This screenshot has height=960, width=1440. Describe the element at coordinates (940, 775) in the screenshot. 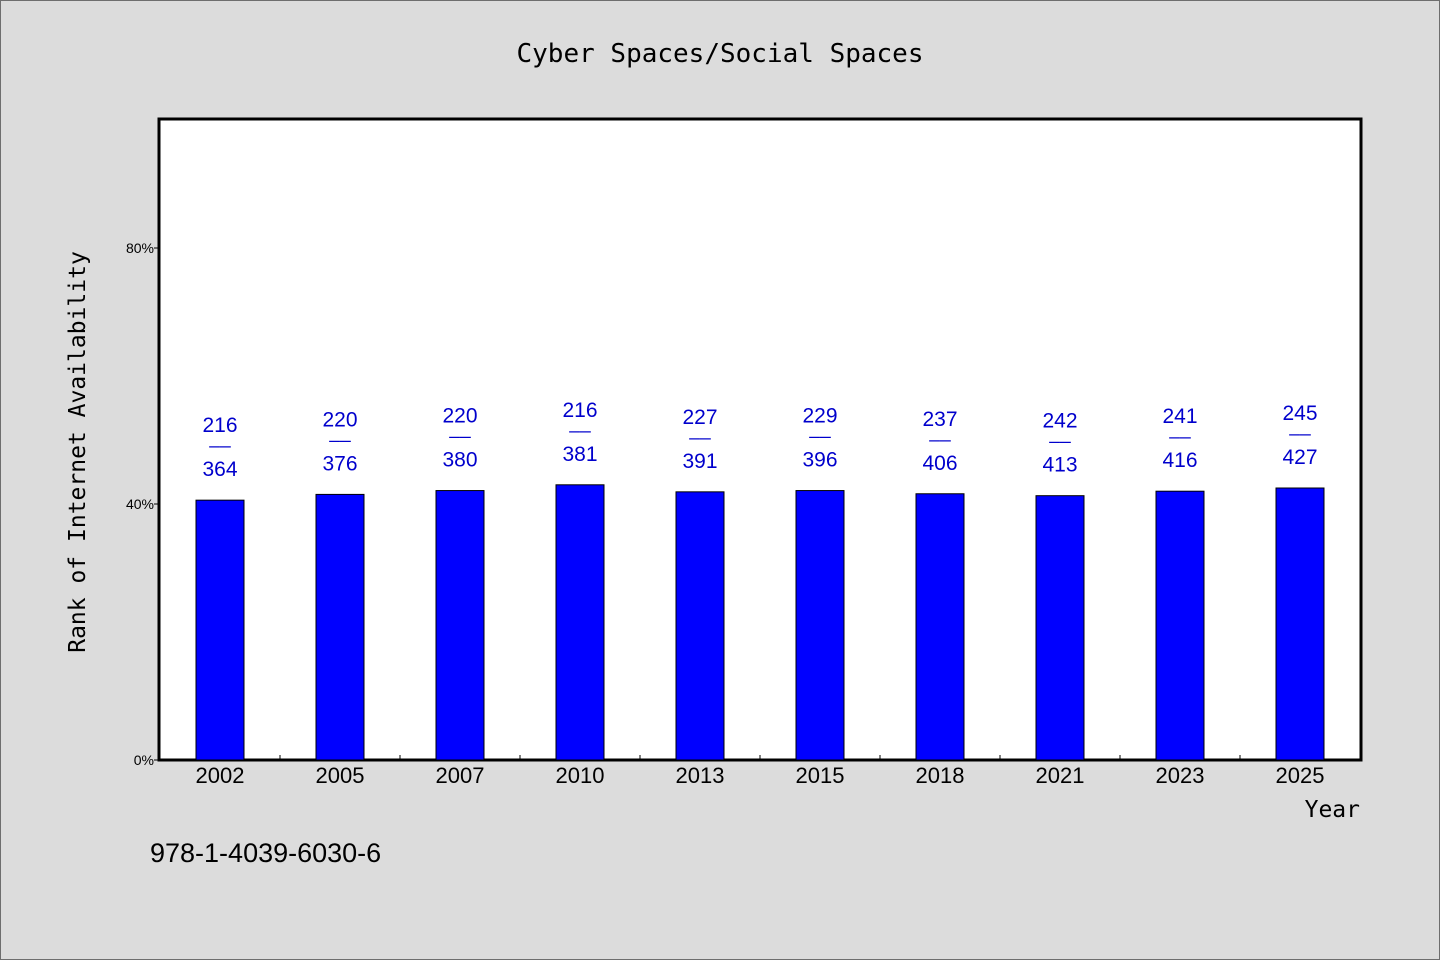

I see `x-tick-label-2018: 2018` at that location.